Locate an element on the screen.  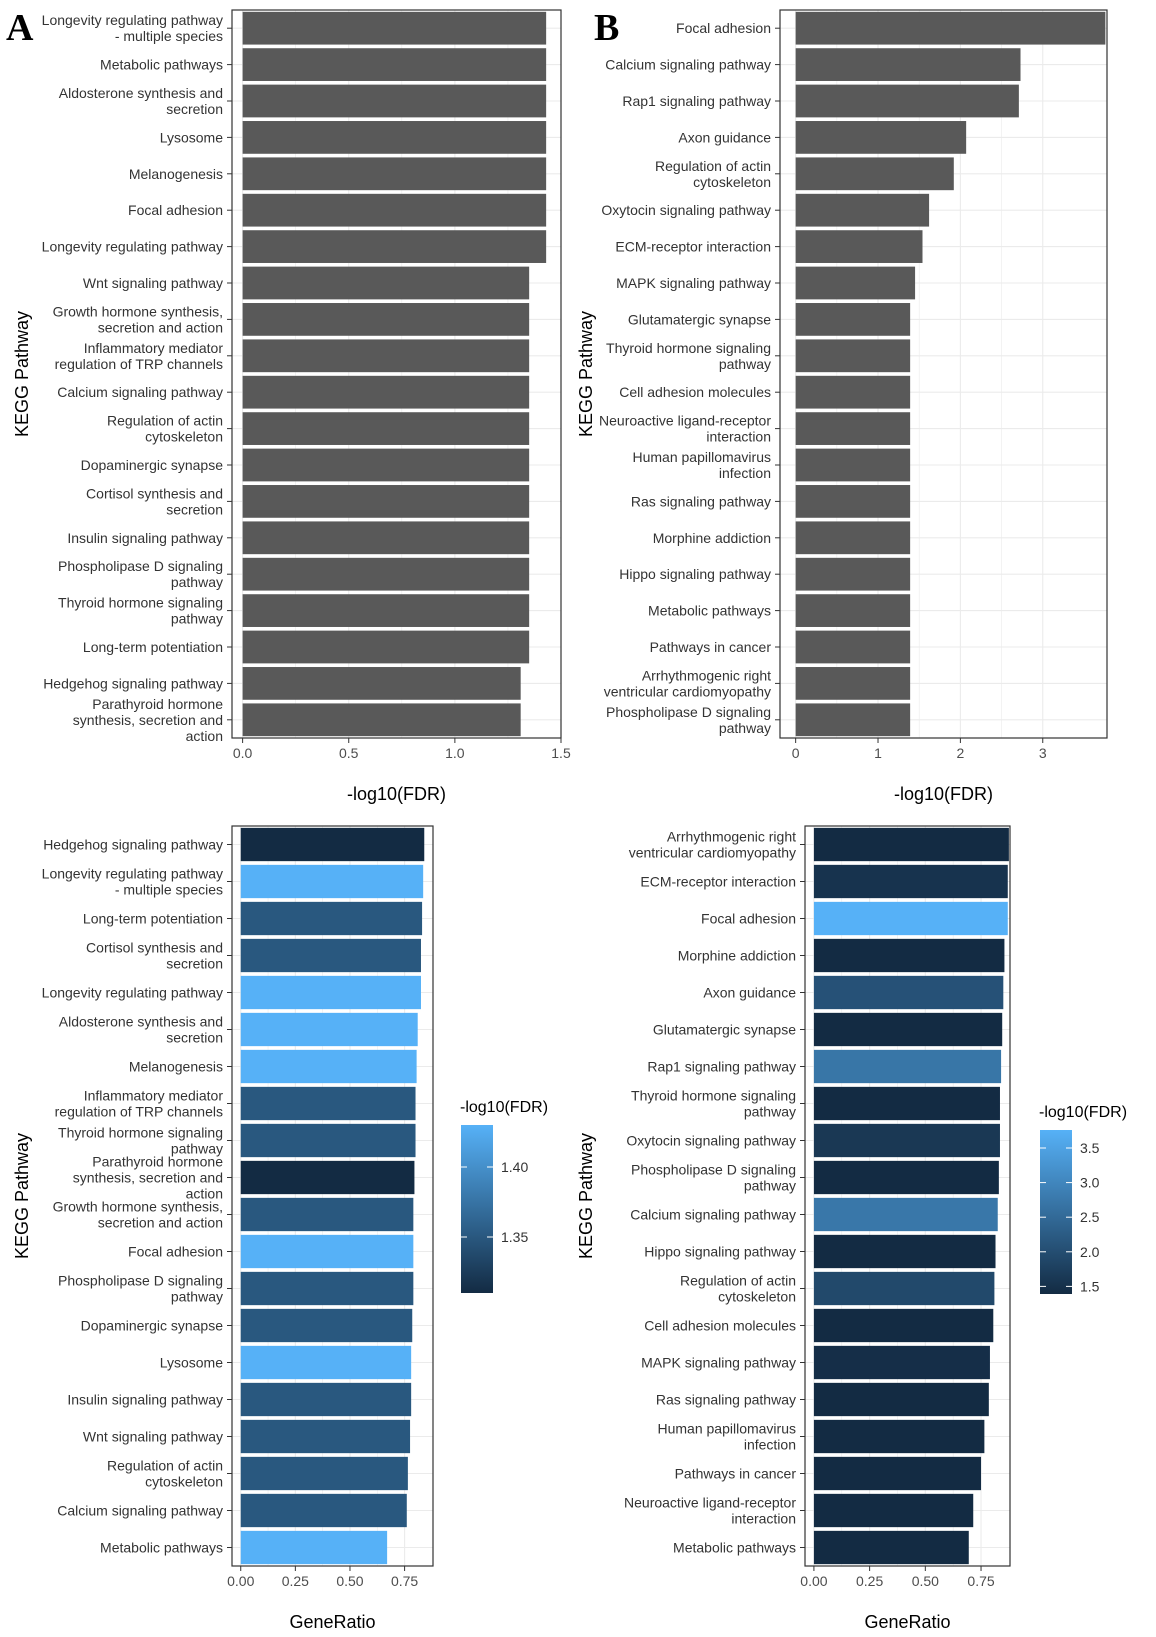
x-tick-label: 0.00 is located at coordinates (813, 1581).